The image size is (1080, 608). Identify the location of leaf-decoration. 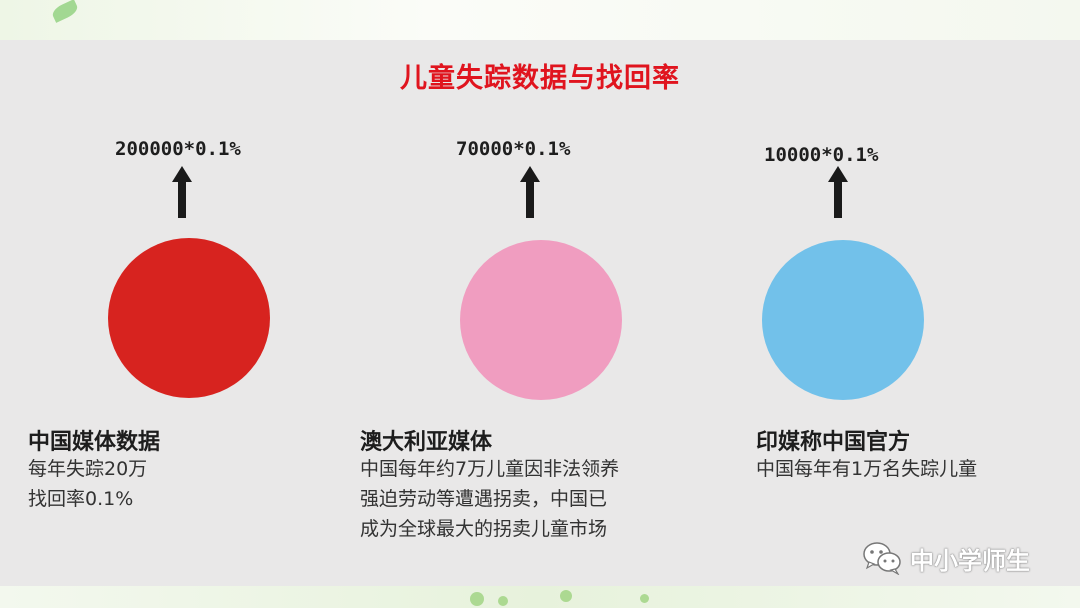
(65, 11).